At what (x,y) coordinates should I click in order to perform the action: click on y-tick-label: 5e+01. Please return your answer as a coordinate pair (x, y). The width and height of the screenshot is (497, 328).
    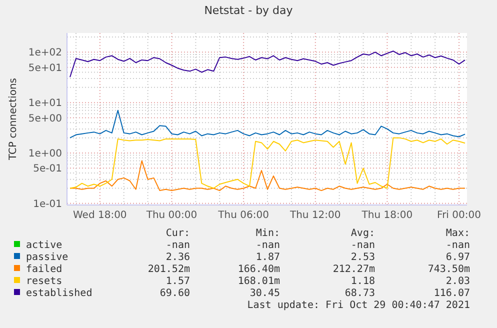
    Looking at the image, I should click on (45, 68).